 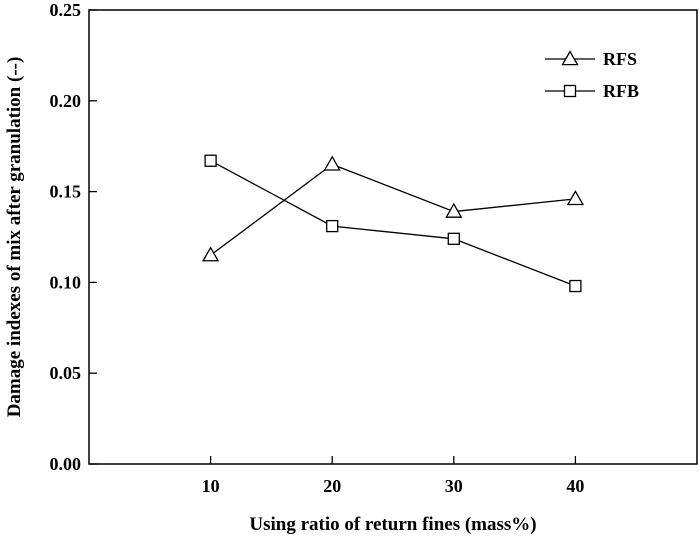 What do you see at coordinates (66, 464) in the screenshot?
I see `y-tick-label: 0.00` at bounding box center [66, 464].